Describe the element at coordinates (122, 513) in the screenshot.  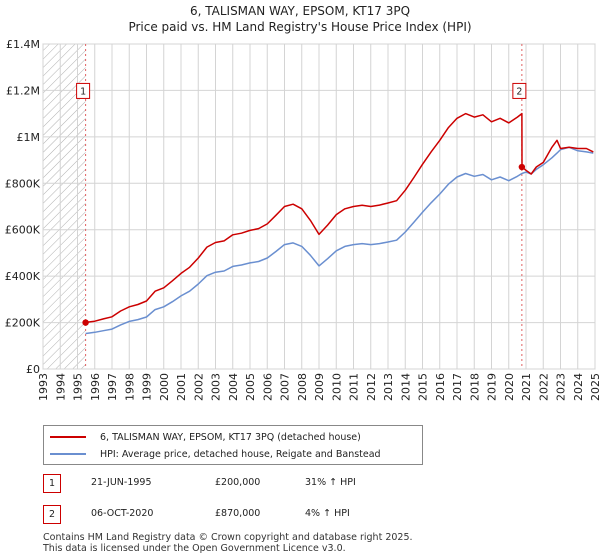
I see `sale-date: 06-OCT-2020` at that location.